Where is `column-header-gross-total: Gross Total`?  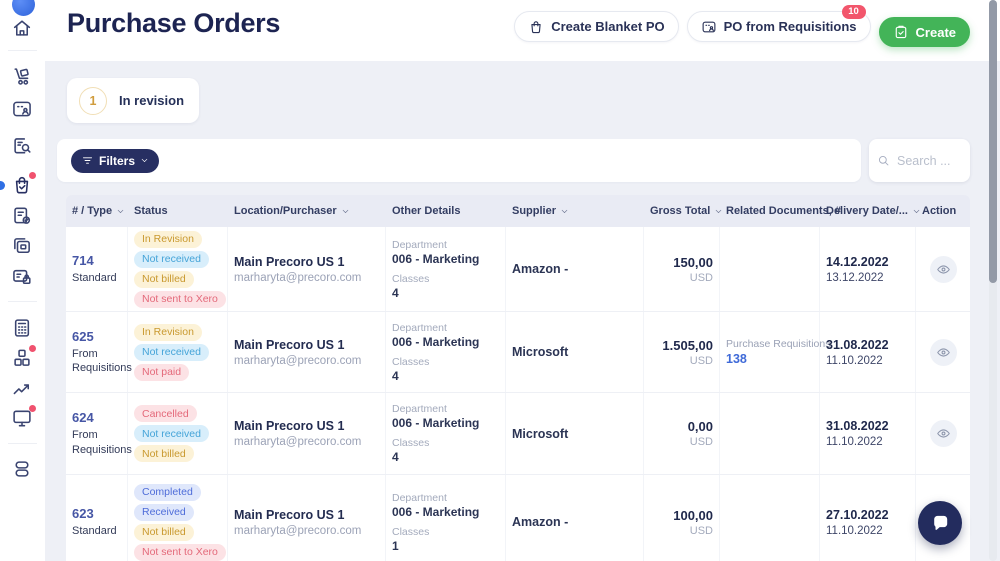
column-header-gross-total: Gross Total is located at coordinates (683, 211).